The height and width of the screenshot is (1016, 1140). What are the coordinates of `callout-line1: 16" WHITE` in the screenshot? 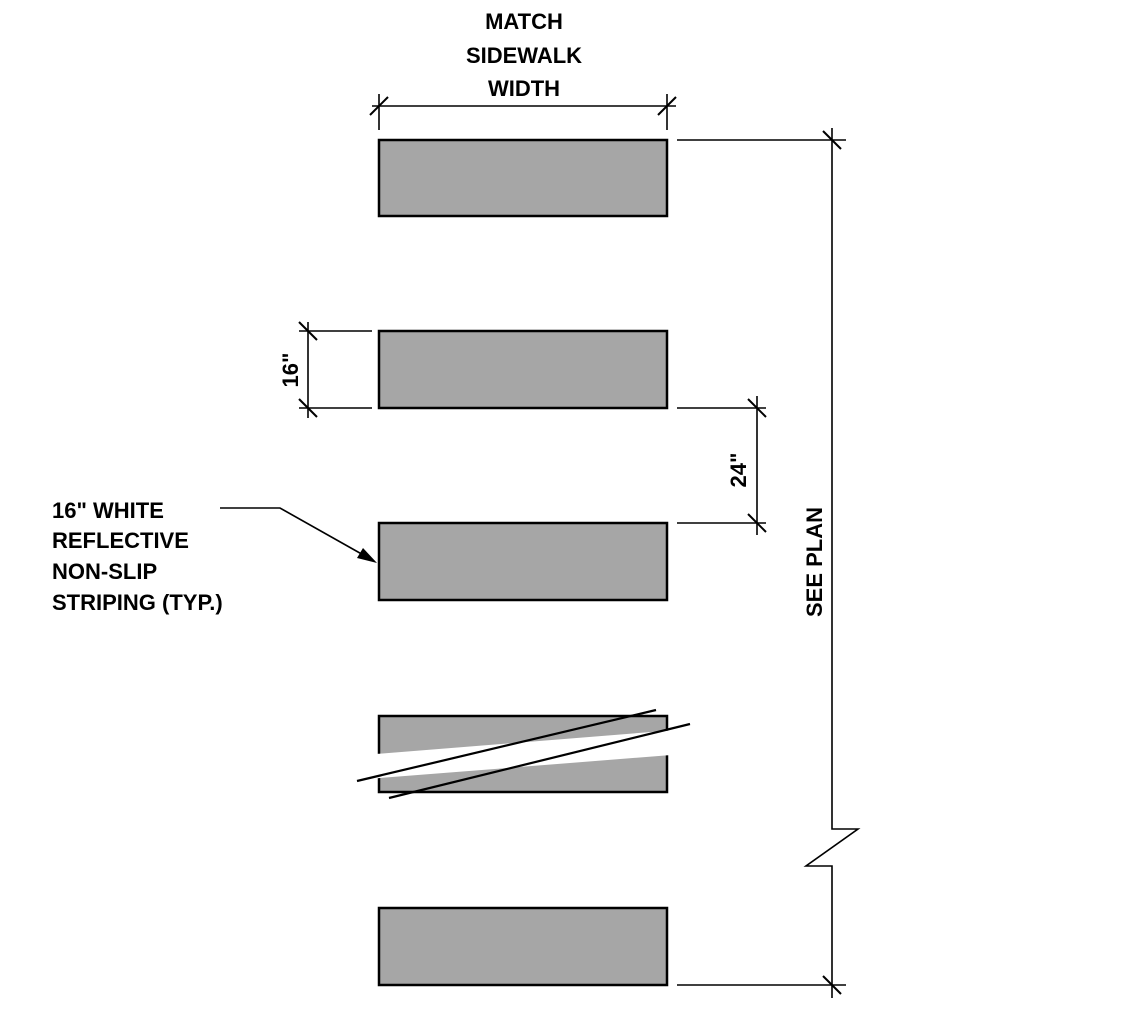 It's located at (108, 510).